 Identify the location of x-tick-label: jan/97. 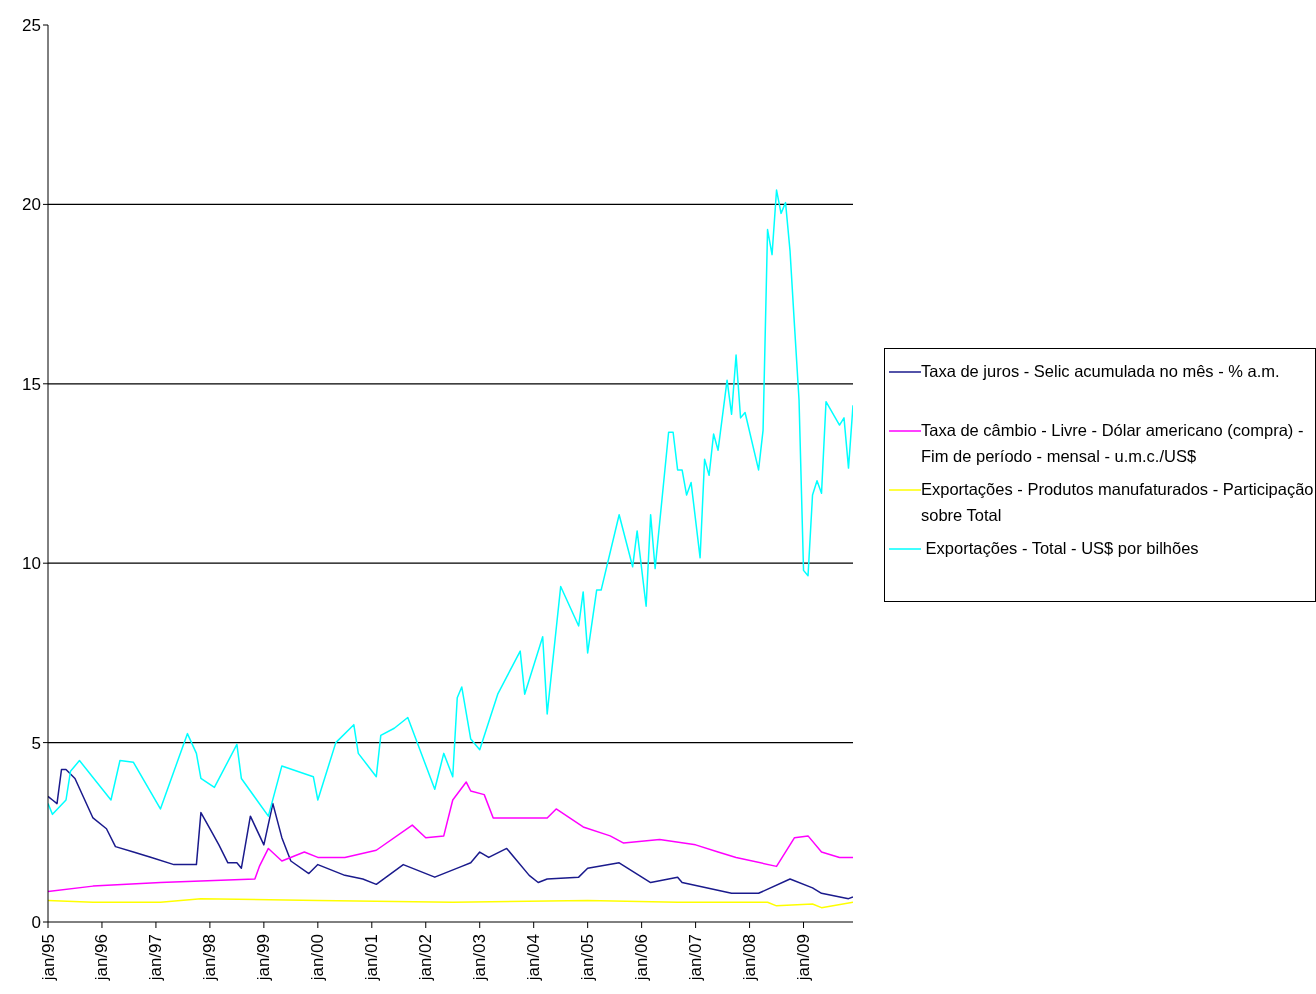
(156, 958).